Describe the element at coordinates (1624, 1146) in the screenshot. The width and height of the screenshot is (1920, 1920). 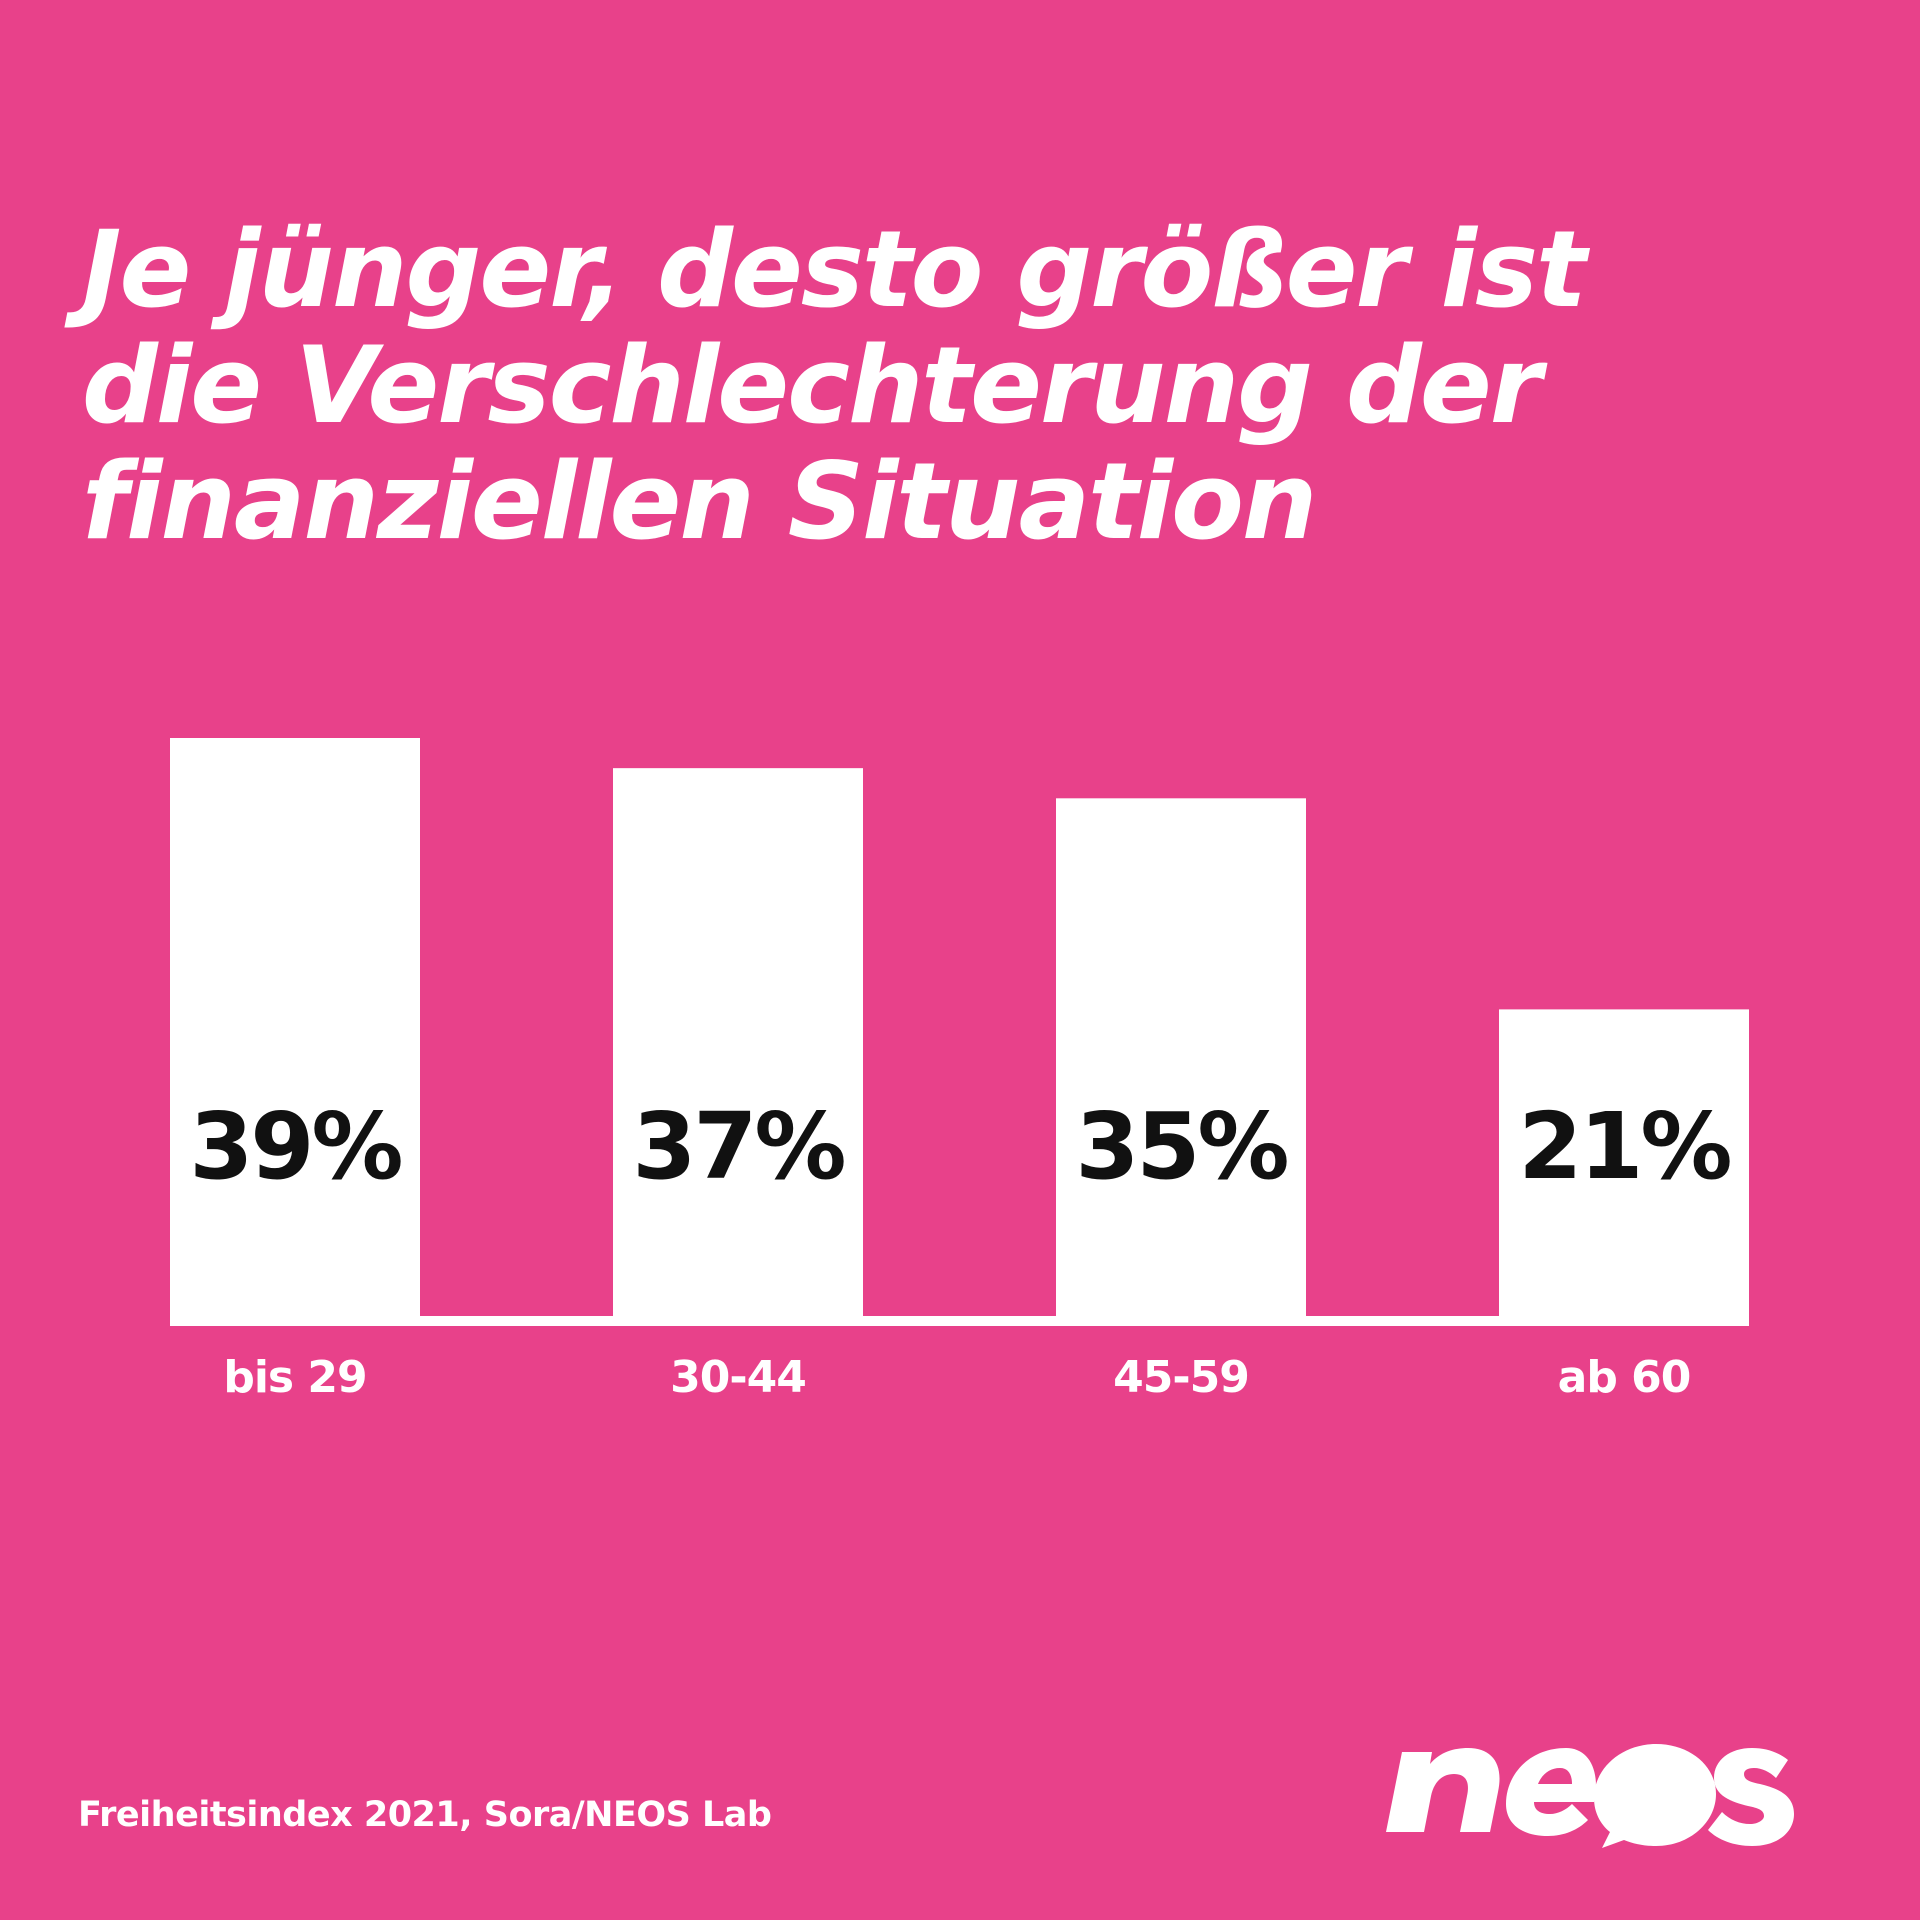
I see `bar-value-label-3: 21%` at that location.